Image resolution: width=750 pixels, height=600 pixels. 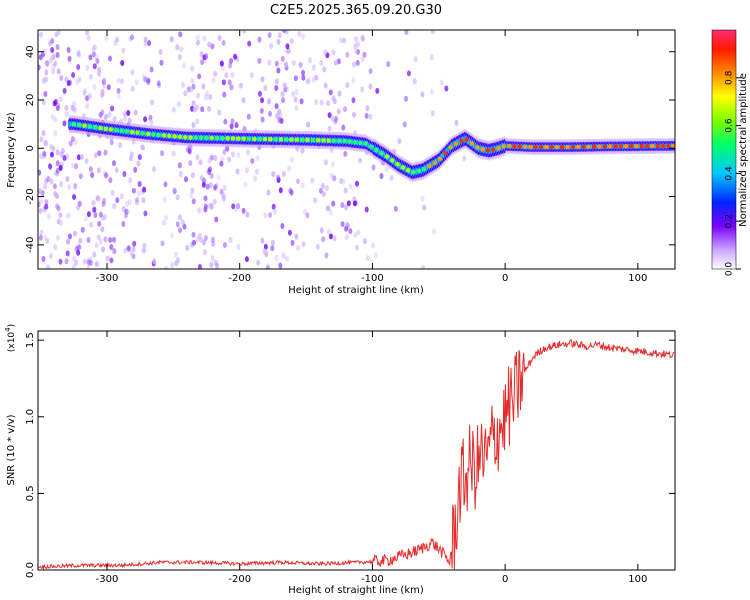 I want to click on colorbar-tick-label: 0.2, so click(x=730, y=221).